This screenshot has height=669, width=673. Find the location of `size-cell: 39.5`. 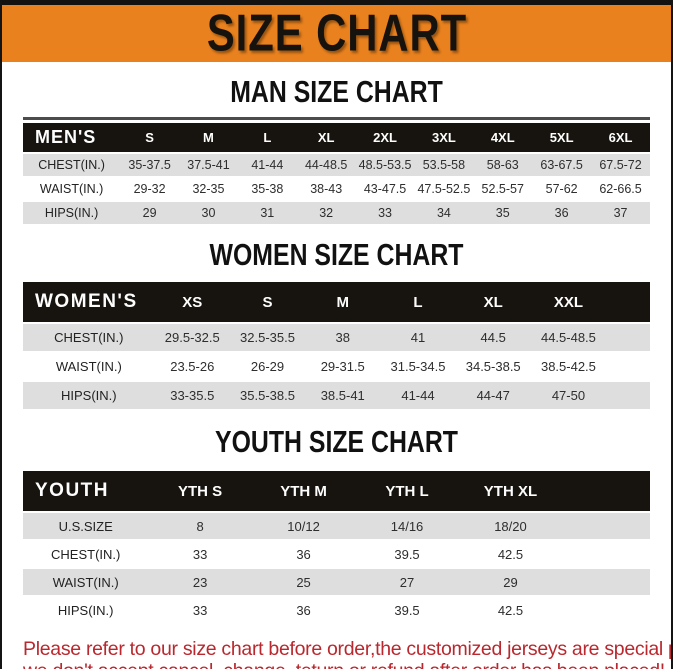

size-cell: 39.5 is located at coordinates (407, 610).